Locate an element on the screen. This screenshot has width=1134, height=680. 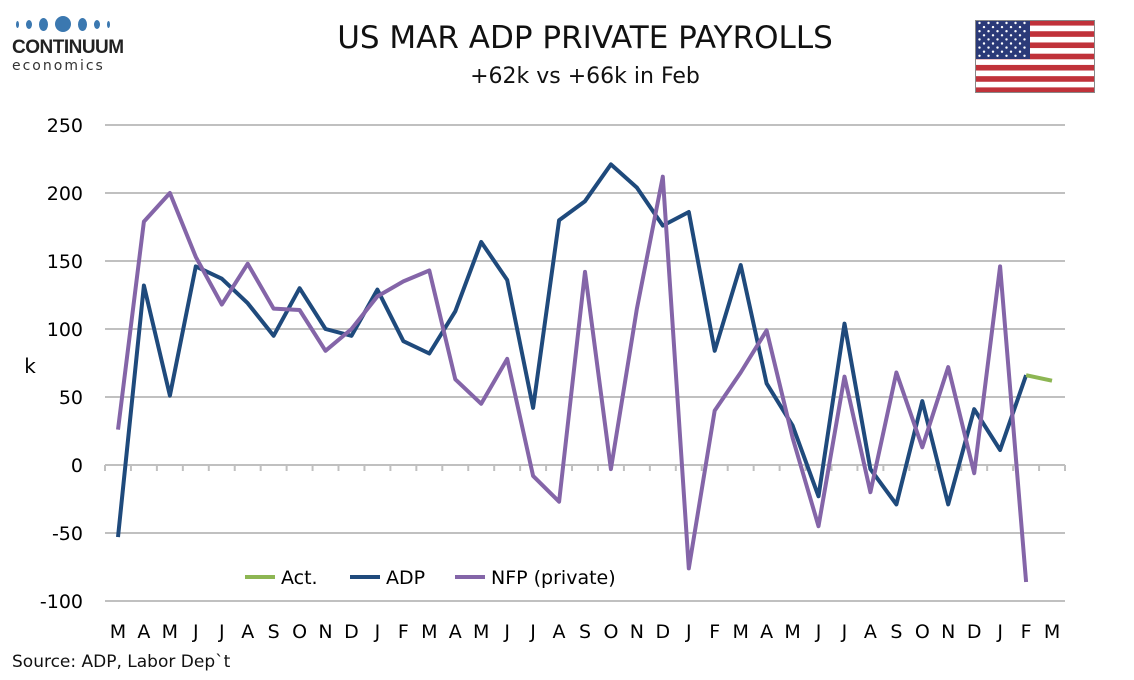
logo-main-text: CONTINUUM is located at coordinates (68, 47).